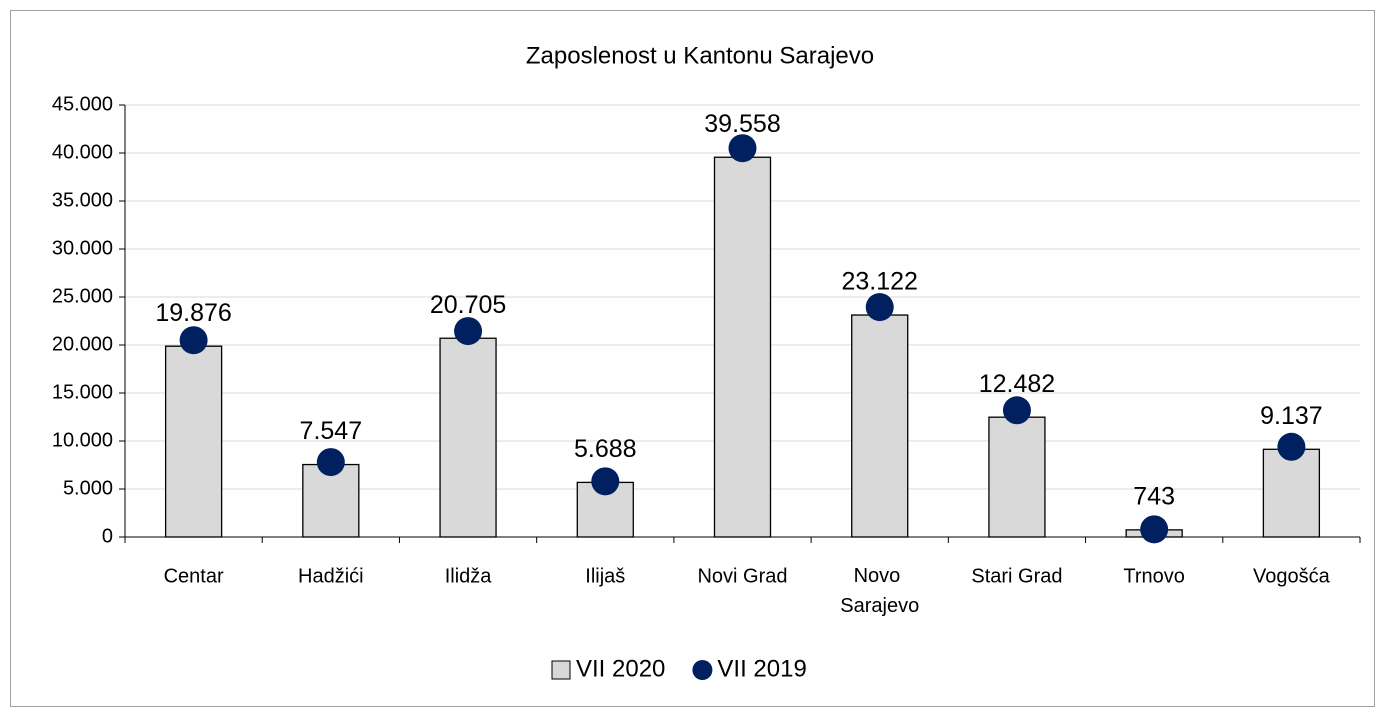 Image resolution: width=1377 pixels, height=708 pixels. What do you see at coordinates (193, 313) in the screenshot?
I see `data-label: 19.876` at bounding box center [193, 313].